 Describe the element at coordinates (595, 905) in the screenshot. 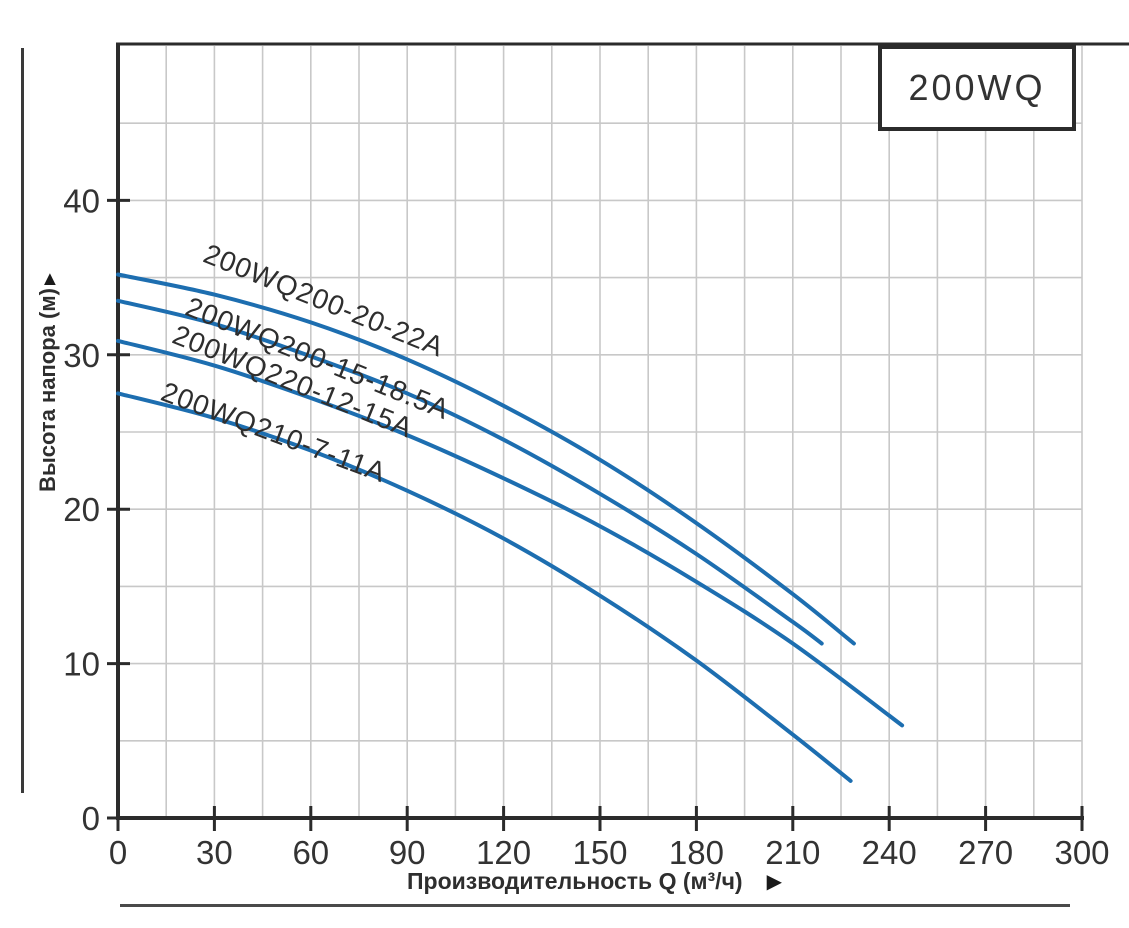

I see `bottom-border-line` at that location.